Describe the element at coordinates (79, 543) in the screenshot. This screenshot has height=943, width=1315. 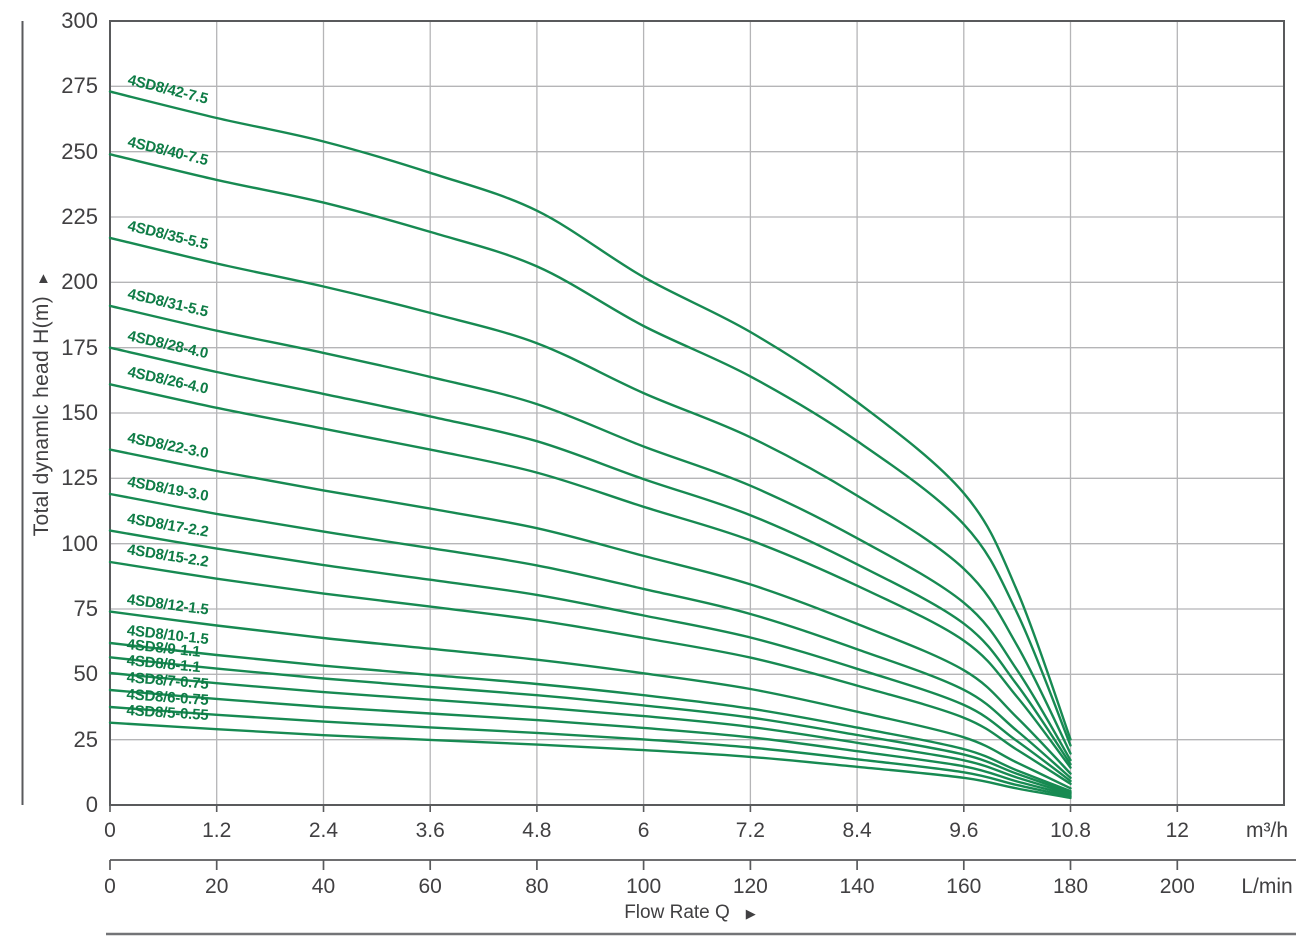
I see `y-tick-label: 100` at that location.